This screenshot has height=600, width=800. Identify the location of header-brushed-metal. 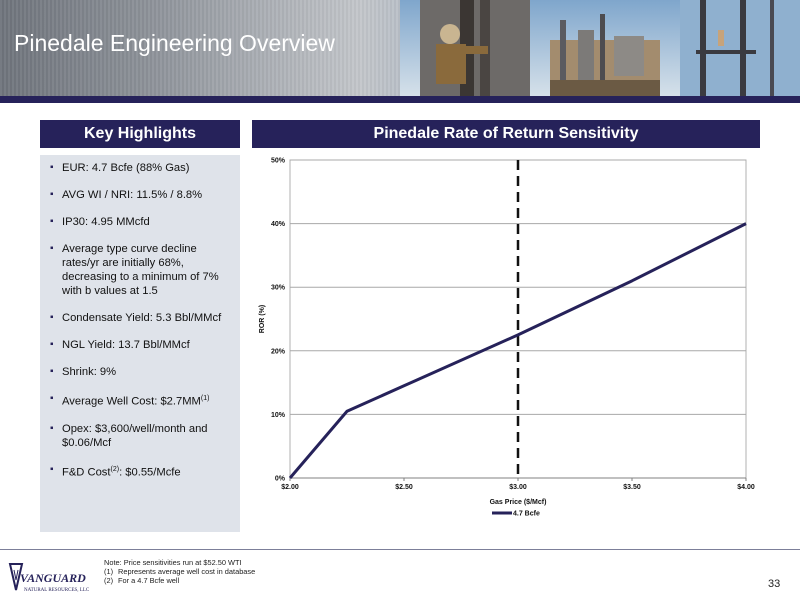
(200, 48).